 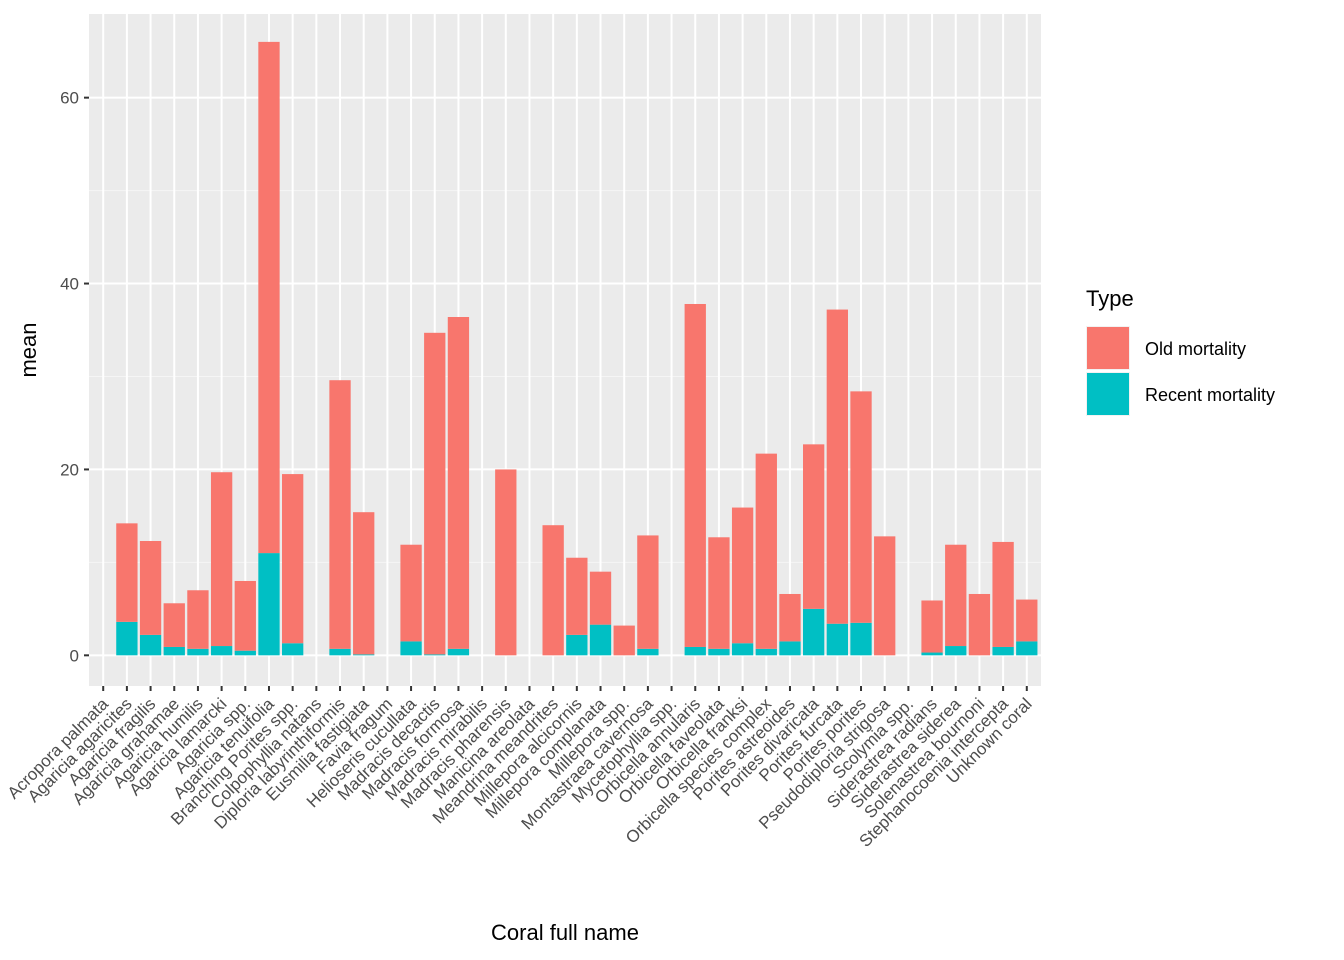 What do you see at coordinates (74, 655) in the screenshot?
I see `y-tick-label: 0` at bounding box center [74, 655].